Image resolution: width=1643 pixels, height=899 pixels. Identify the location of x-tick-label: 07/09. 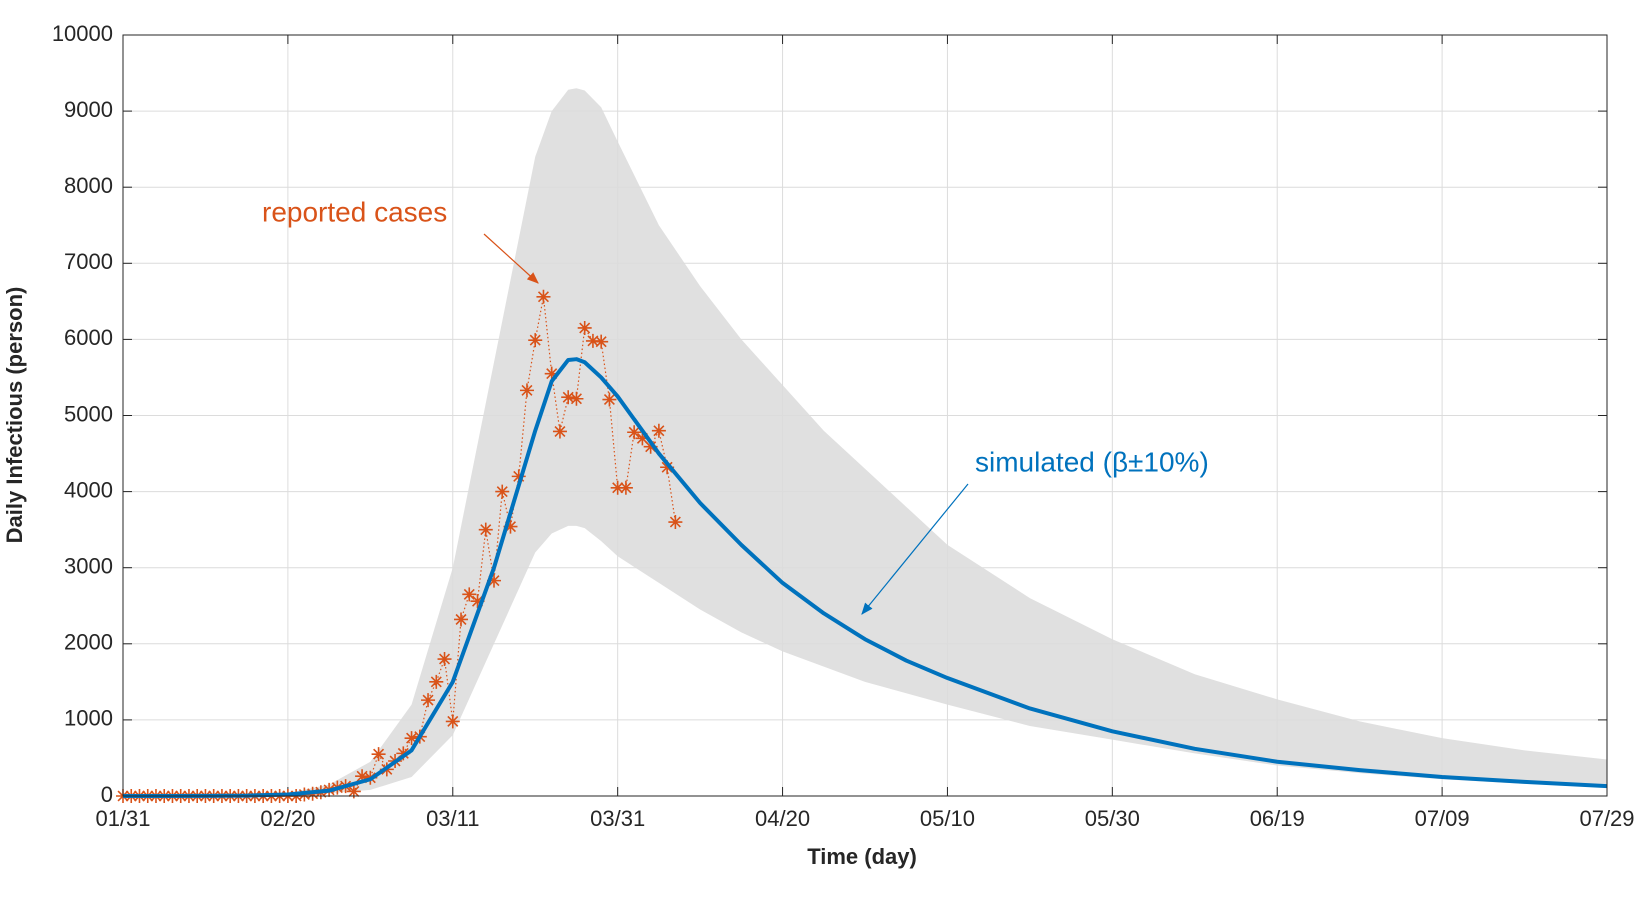
(1442, 818).